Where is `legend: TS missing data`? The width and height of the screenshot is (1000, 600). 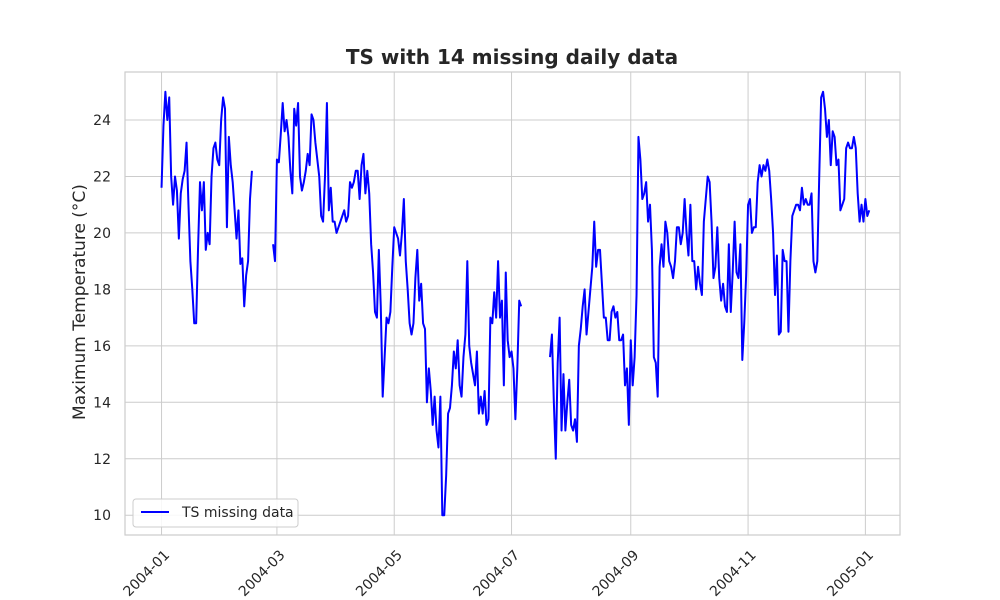
legend: TS missing data is located at coordinates (215, 513).